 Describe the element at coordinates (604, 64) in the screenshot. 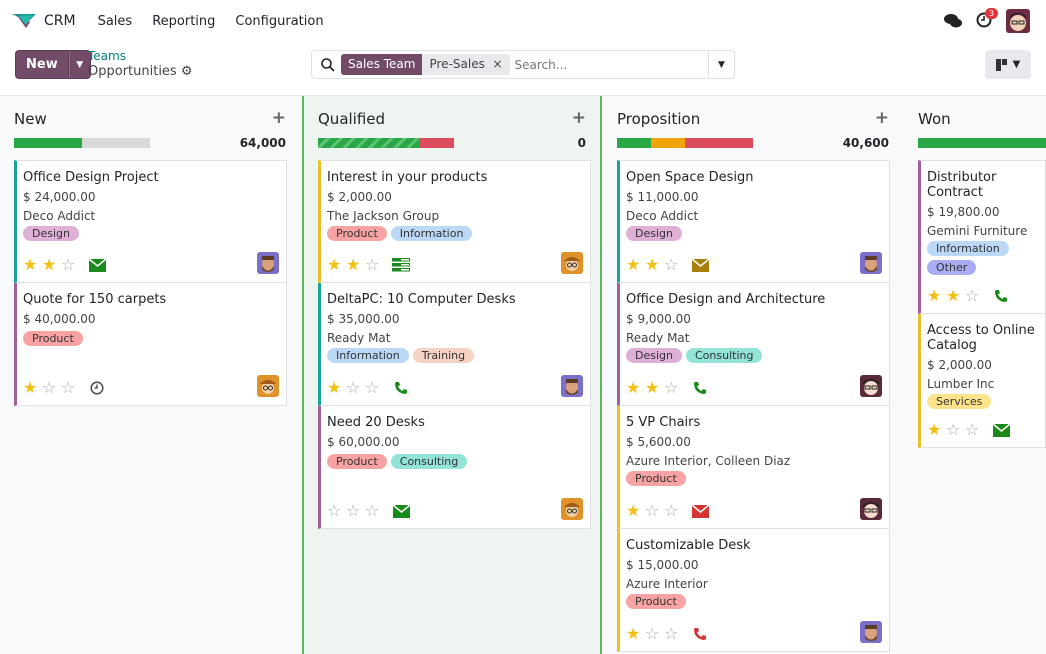

I see `search-input` at that location.